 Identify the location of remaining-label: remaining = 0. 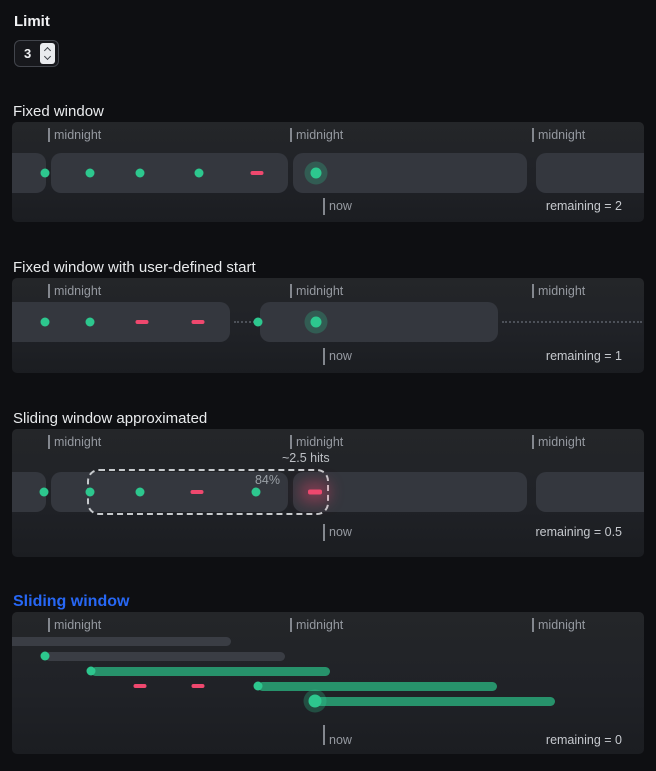
(583, 740).